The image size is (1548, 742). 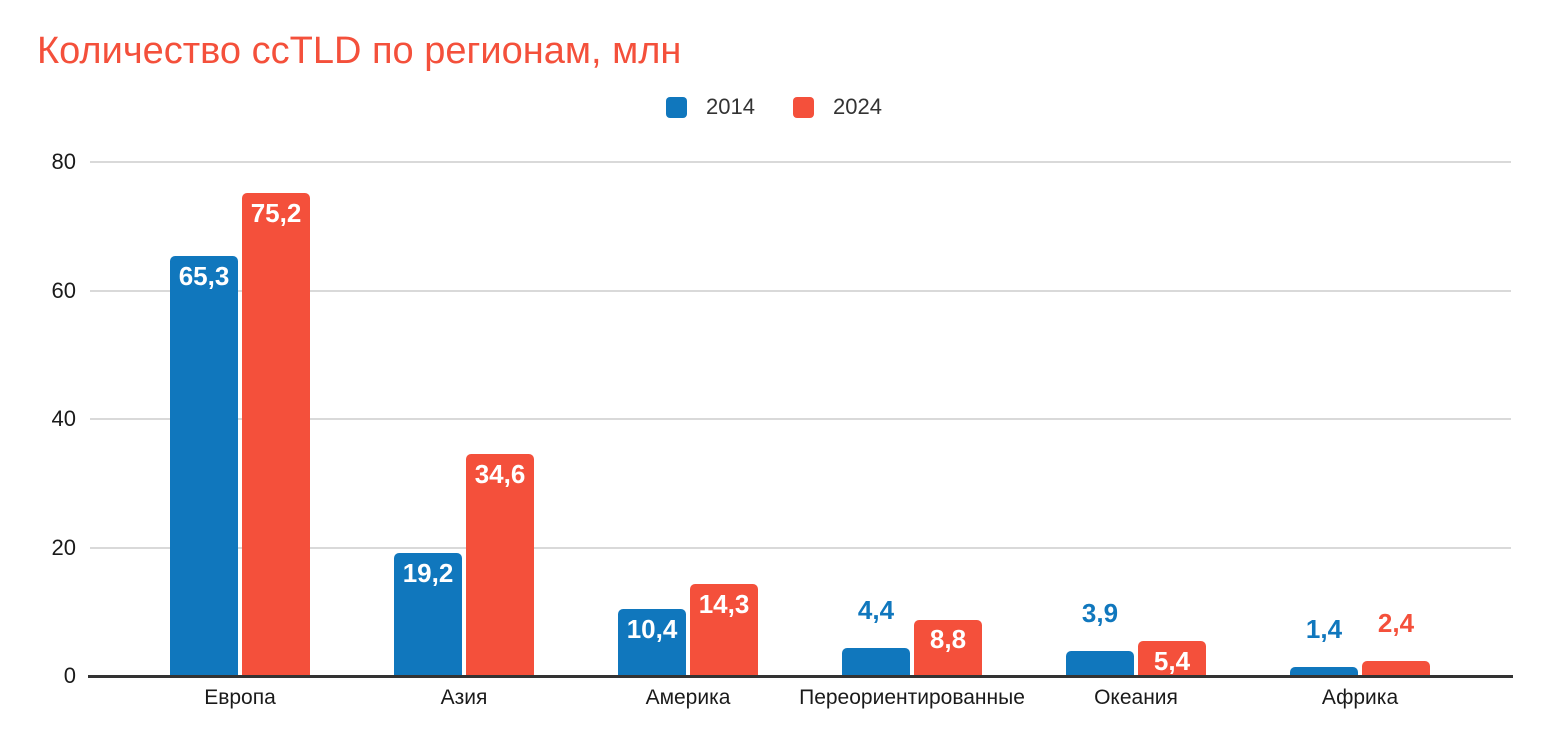 I want to click on y-axis-label-80: 80, so click(x=63, y=161).